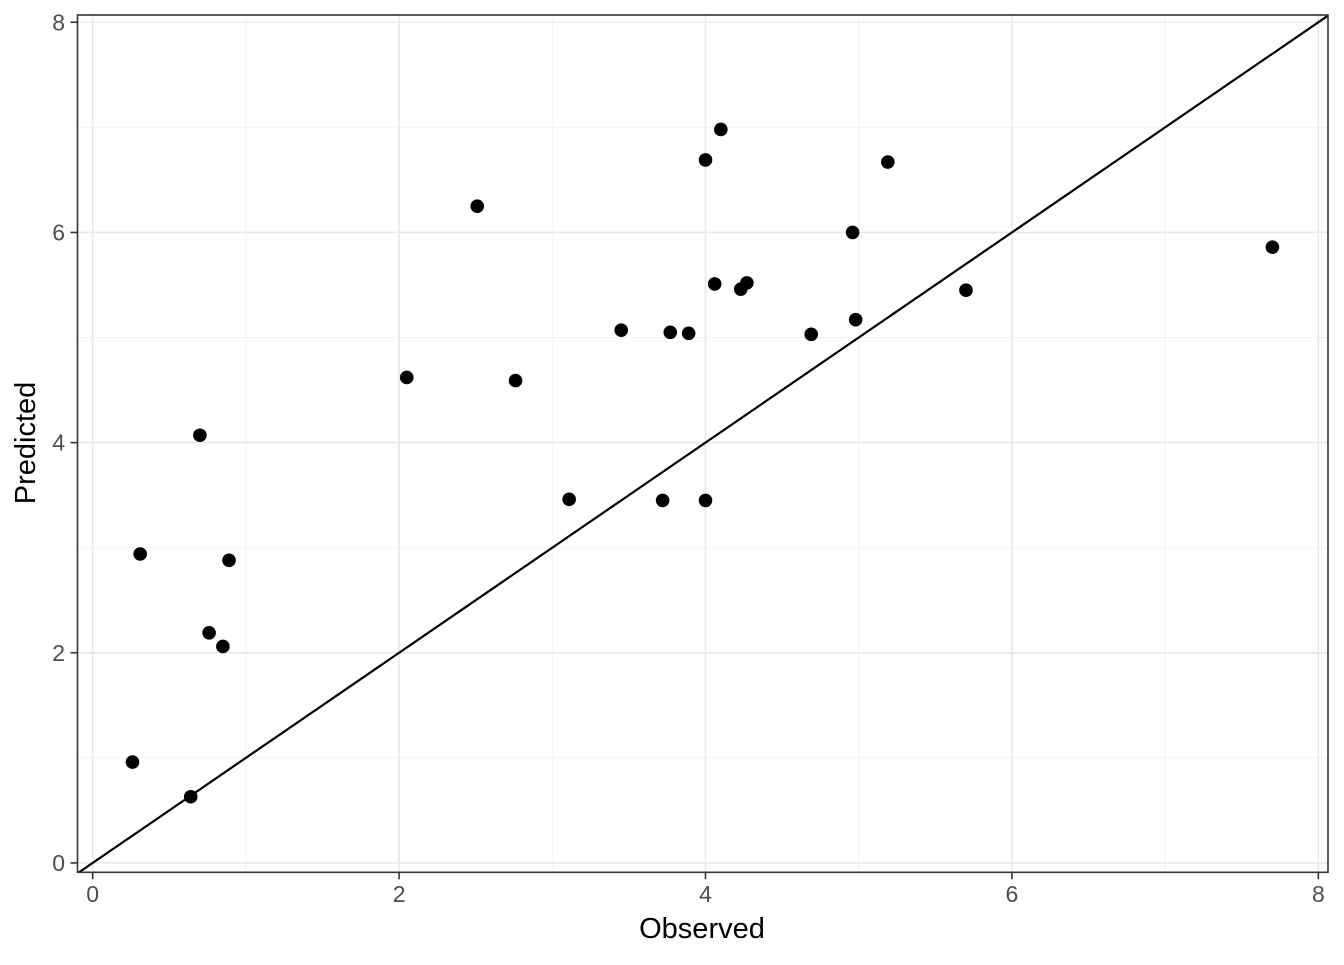 Image resolution: width=1344 pixels, height=965 pixels. Describe the element at coordinates (58, 653) in the screenshot. I see `y-tick-label: 2` at that location.